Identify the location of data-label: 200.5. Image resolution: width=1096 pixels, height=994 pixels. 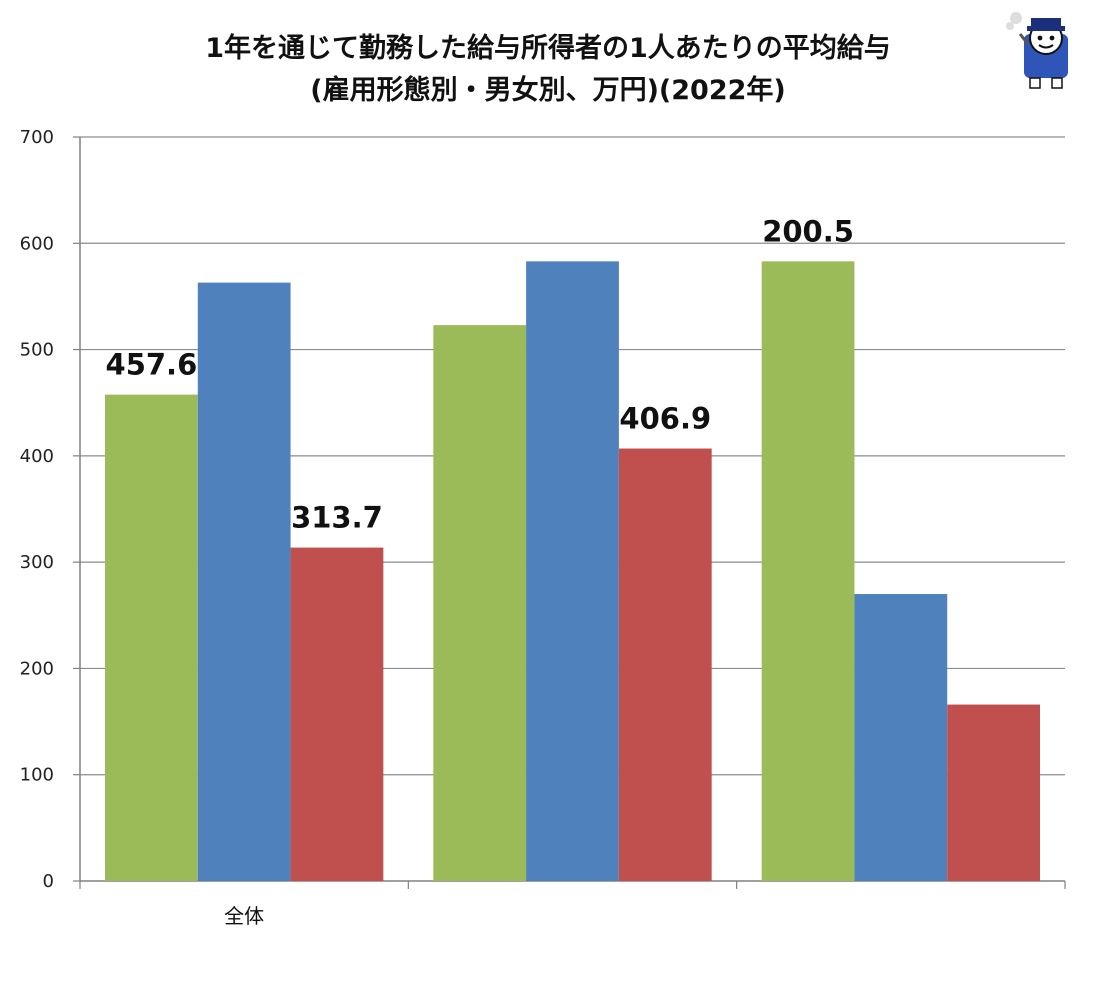
(808, 231).